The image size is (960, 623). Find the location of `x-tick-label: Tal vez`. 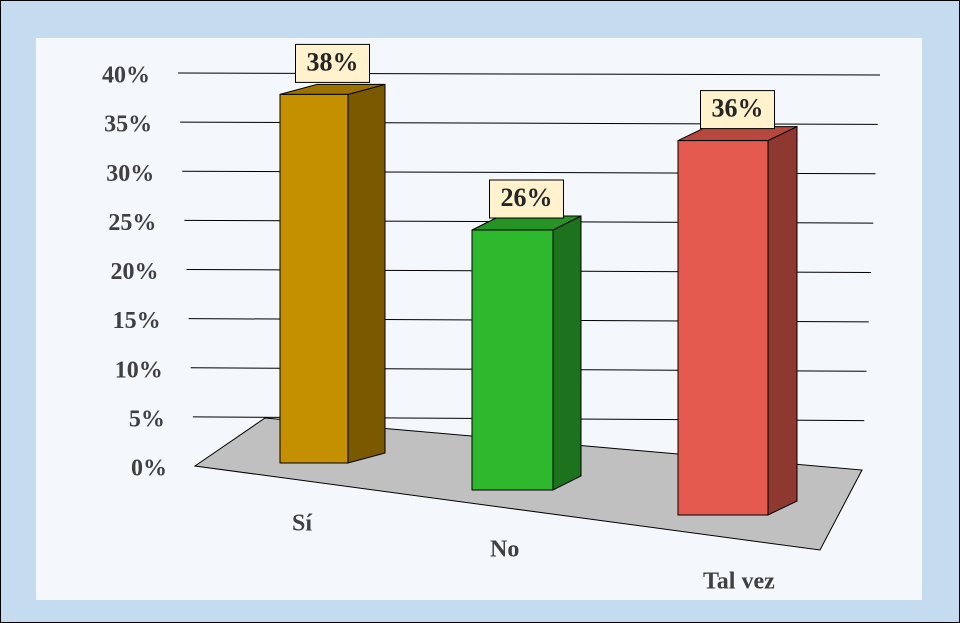

x-tick-label: Tal vez is located at coordinates (739, 582).